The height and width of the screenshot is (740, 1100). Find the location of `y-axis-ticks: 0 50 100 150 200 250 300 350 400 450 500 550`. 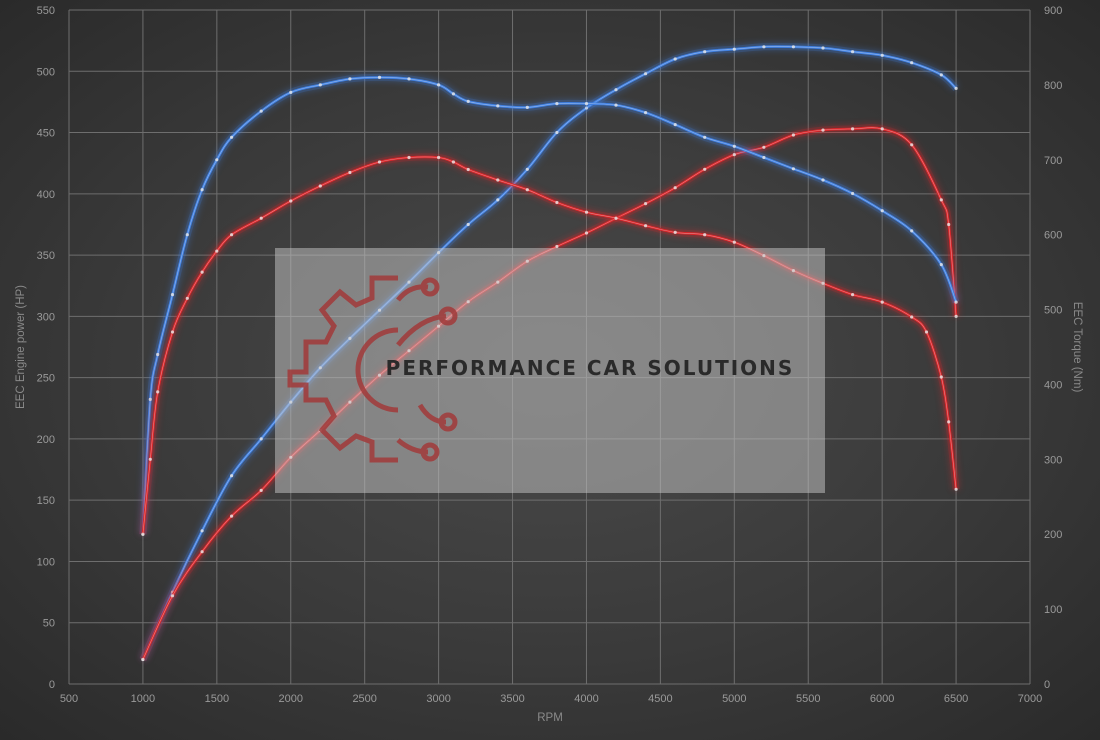

y-axis-ticks: 0 50 100 150 200 250 300 350 400 450 500 550 is located at coordinates (46, 348).